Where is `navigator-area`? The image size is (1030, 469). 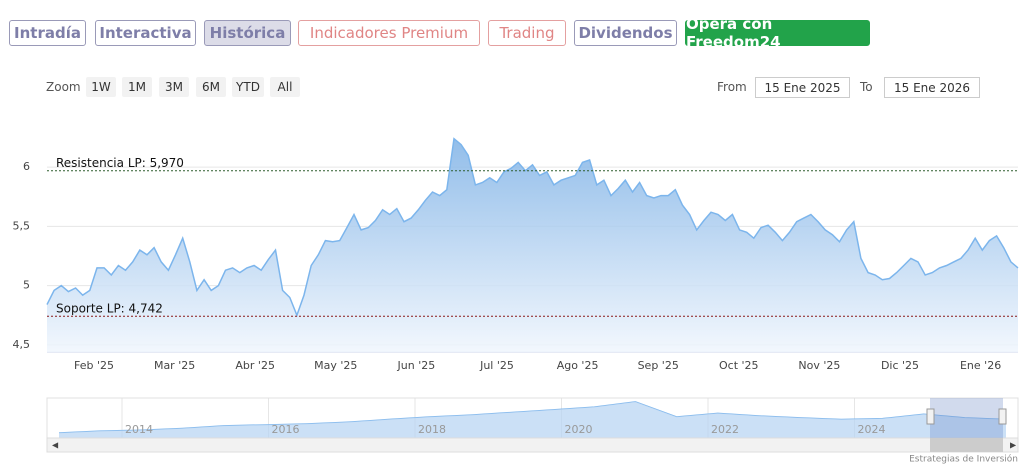
navigator-area is located at coordinates (532, 419).